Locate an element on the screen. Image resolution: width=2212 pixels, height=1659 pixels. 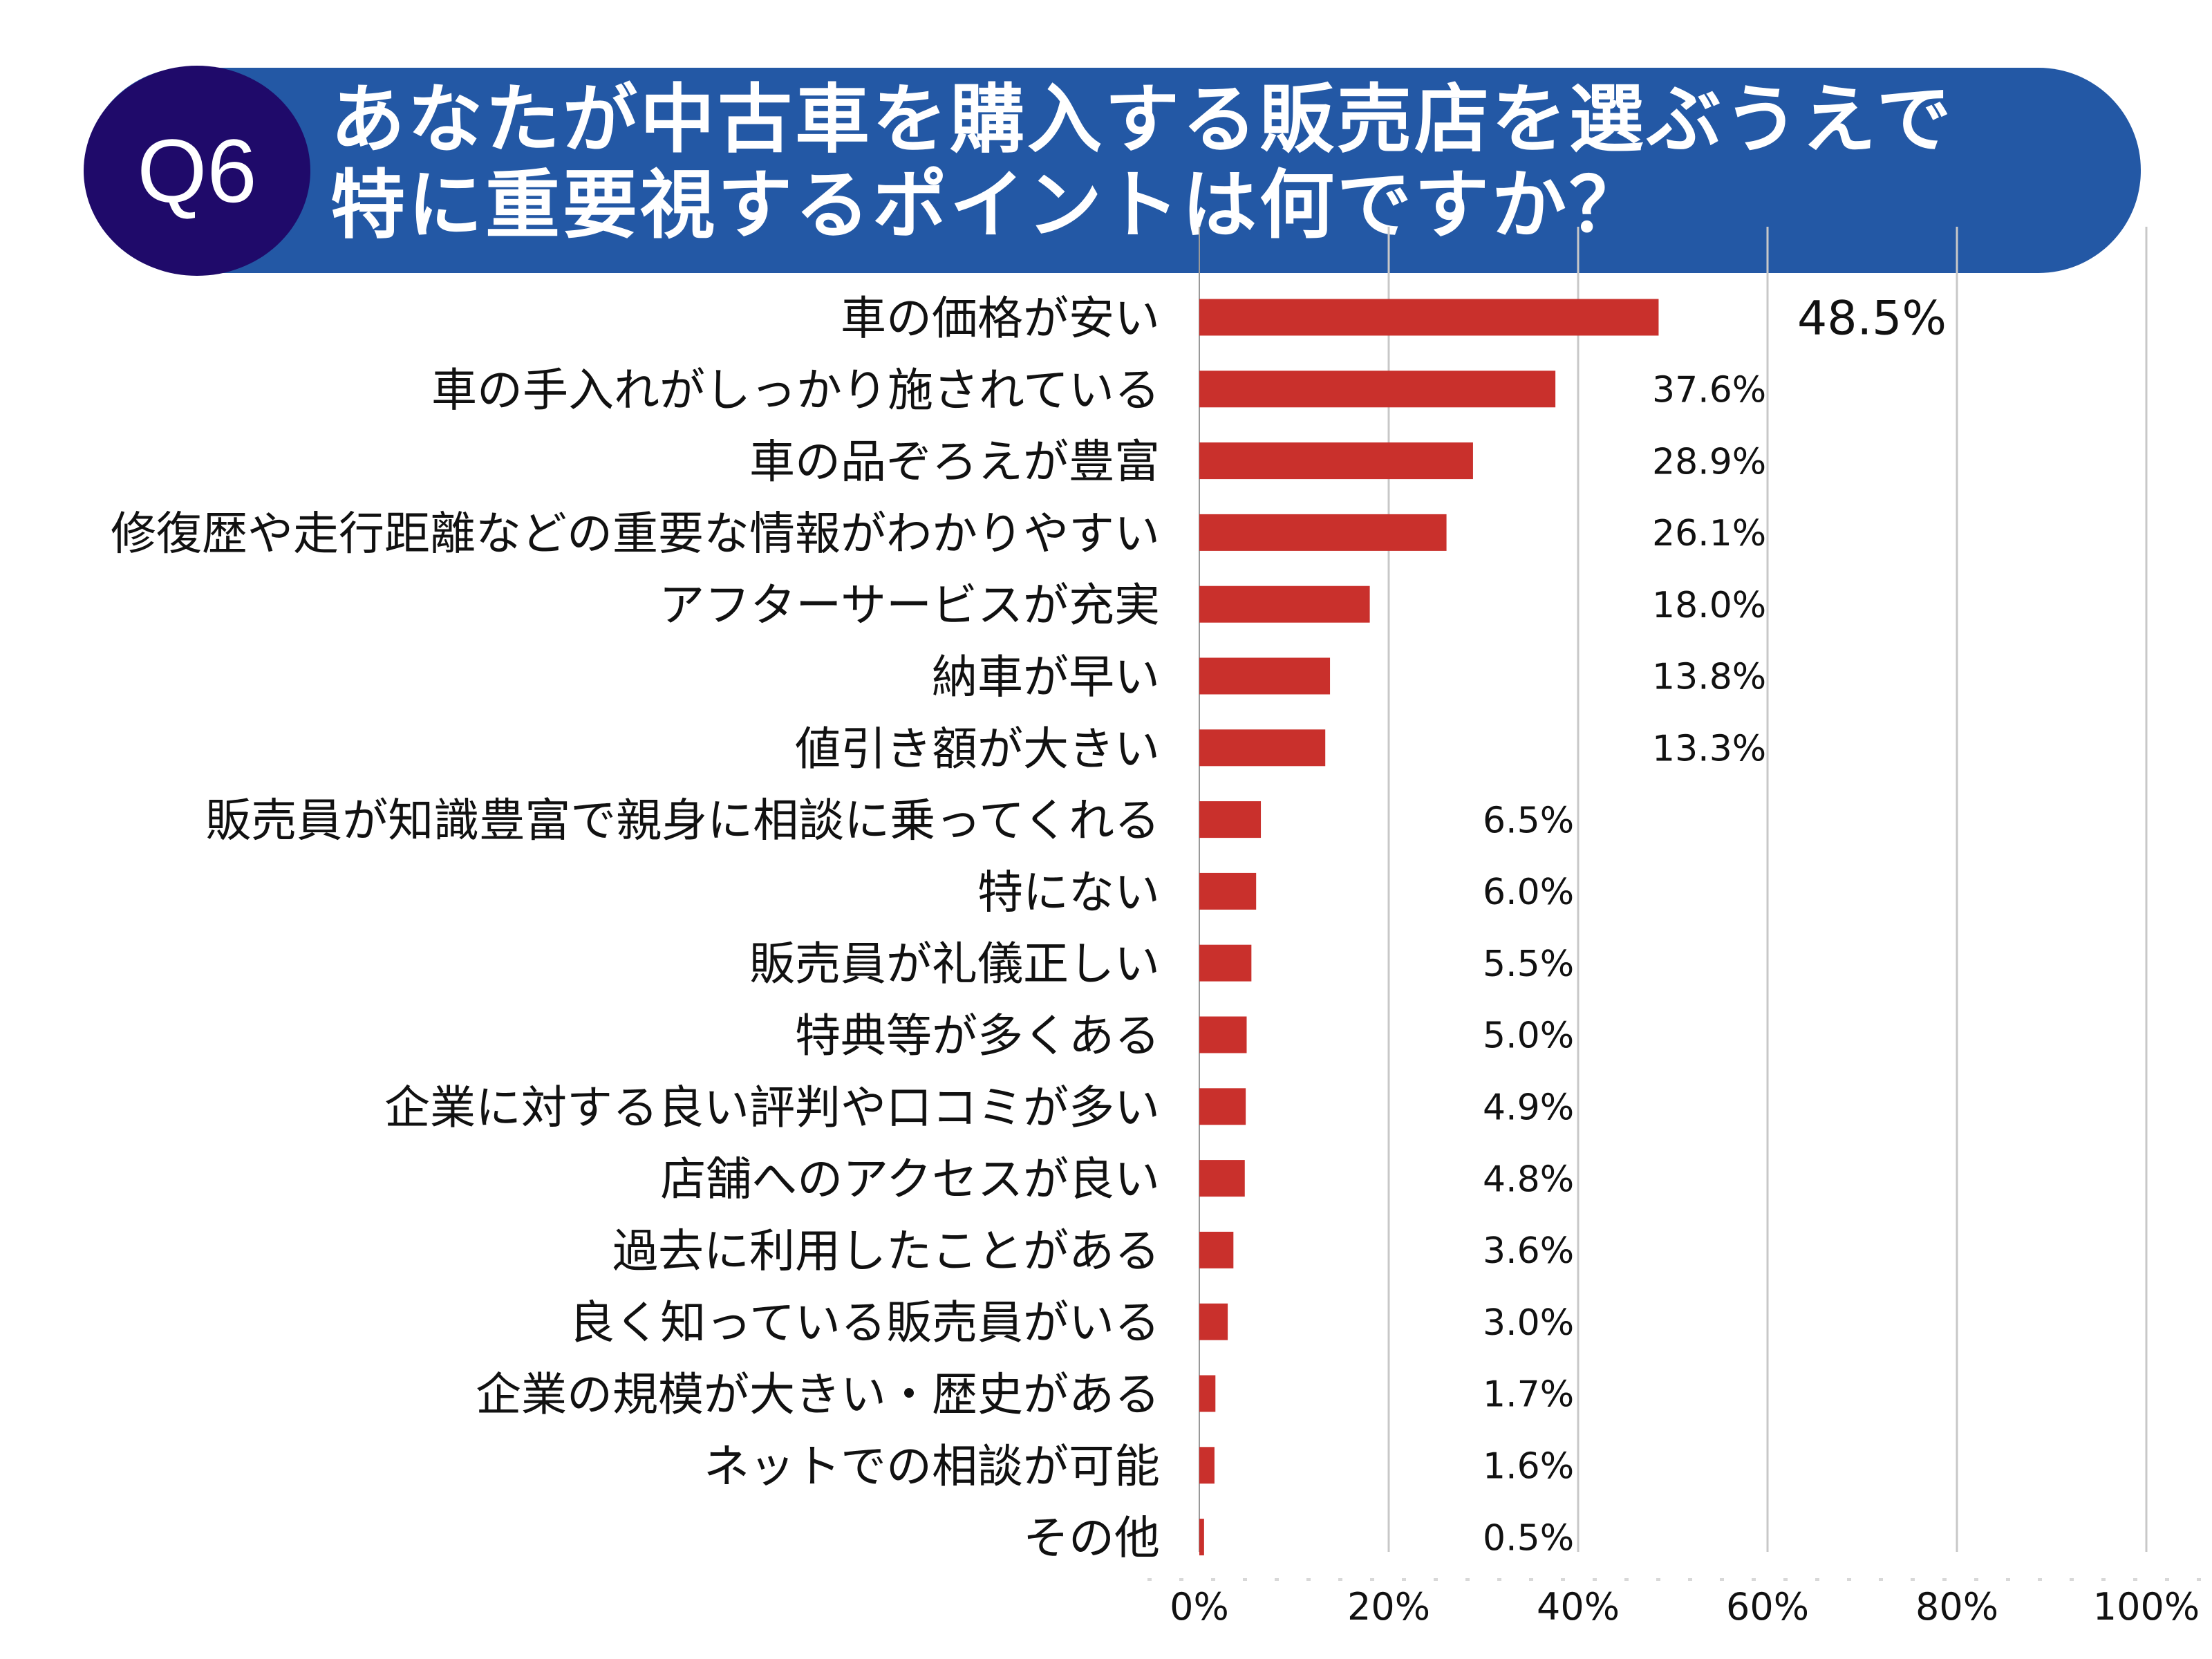
x-tick-label: 100% is located at coordinates (2146, 1607).